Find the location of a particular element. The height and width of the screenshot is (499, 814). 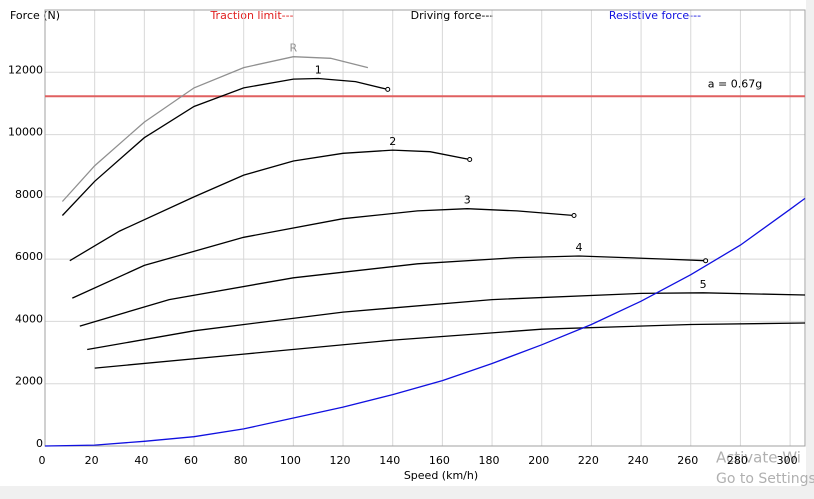

x-tick-label: 100 is located at coordinates (290, 460).